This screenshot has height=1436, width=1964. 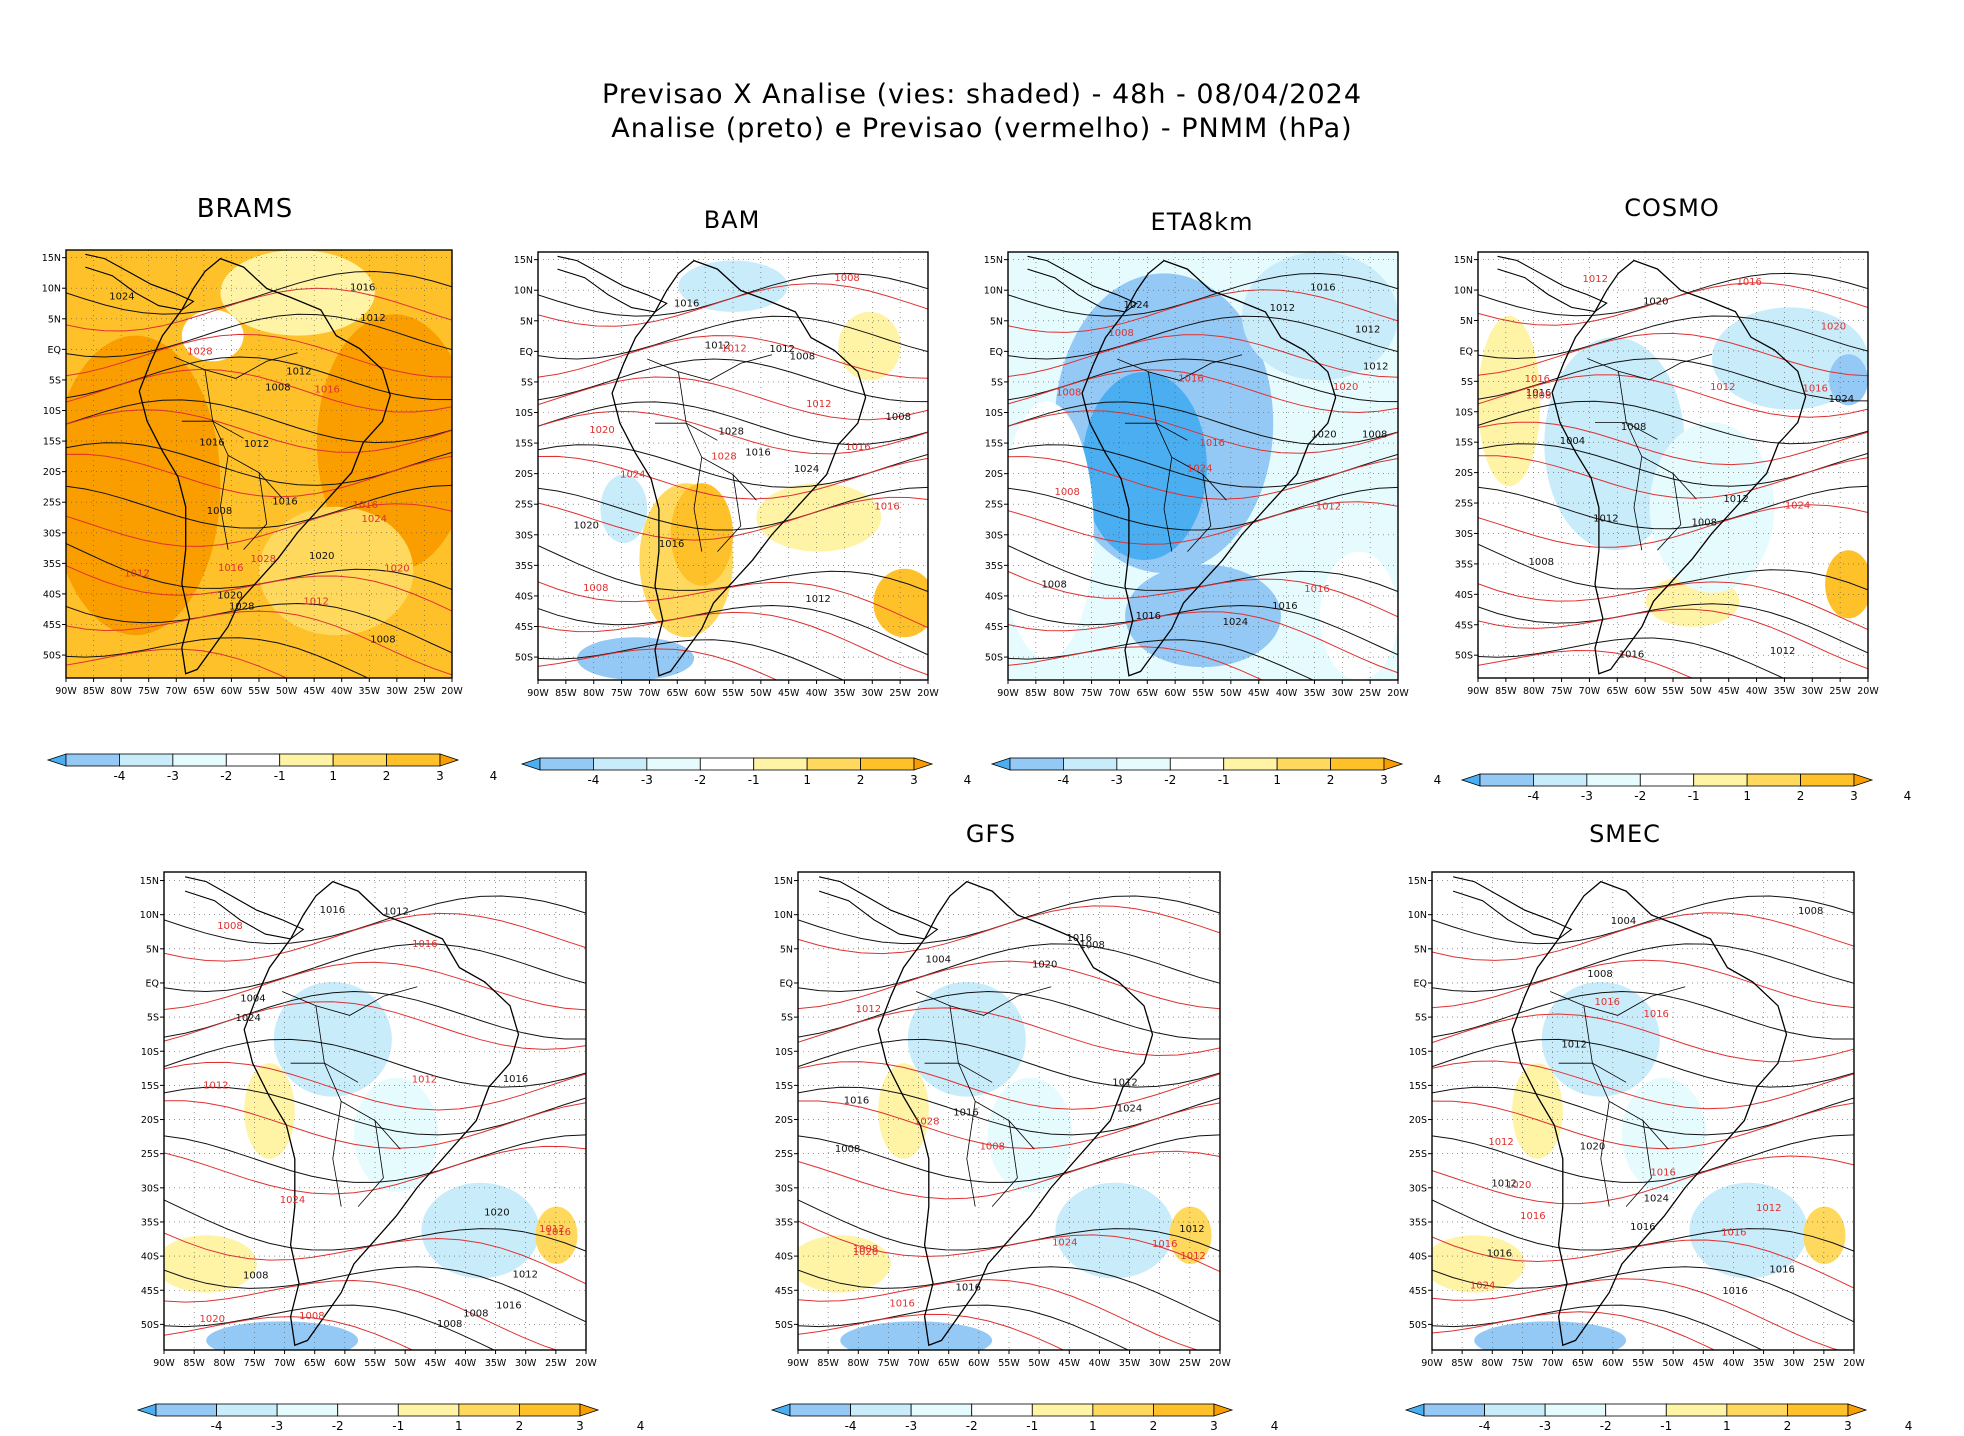 What do you see at coordinates (1909, 1426) in the screenshot?
I see `colorbar-label: 4` at bounding box center [1909, 1426].